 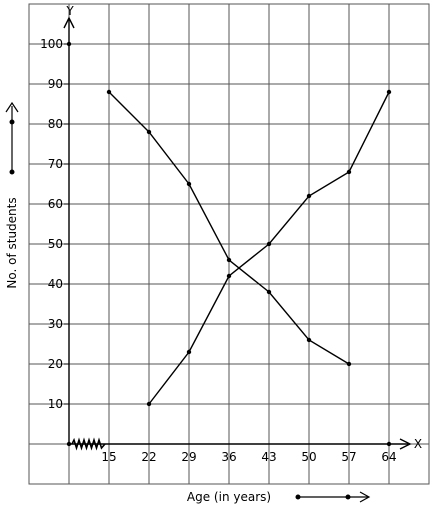 I want to click on y-tick-label: 10, so click(x=55, y=404).